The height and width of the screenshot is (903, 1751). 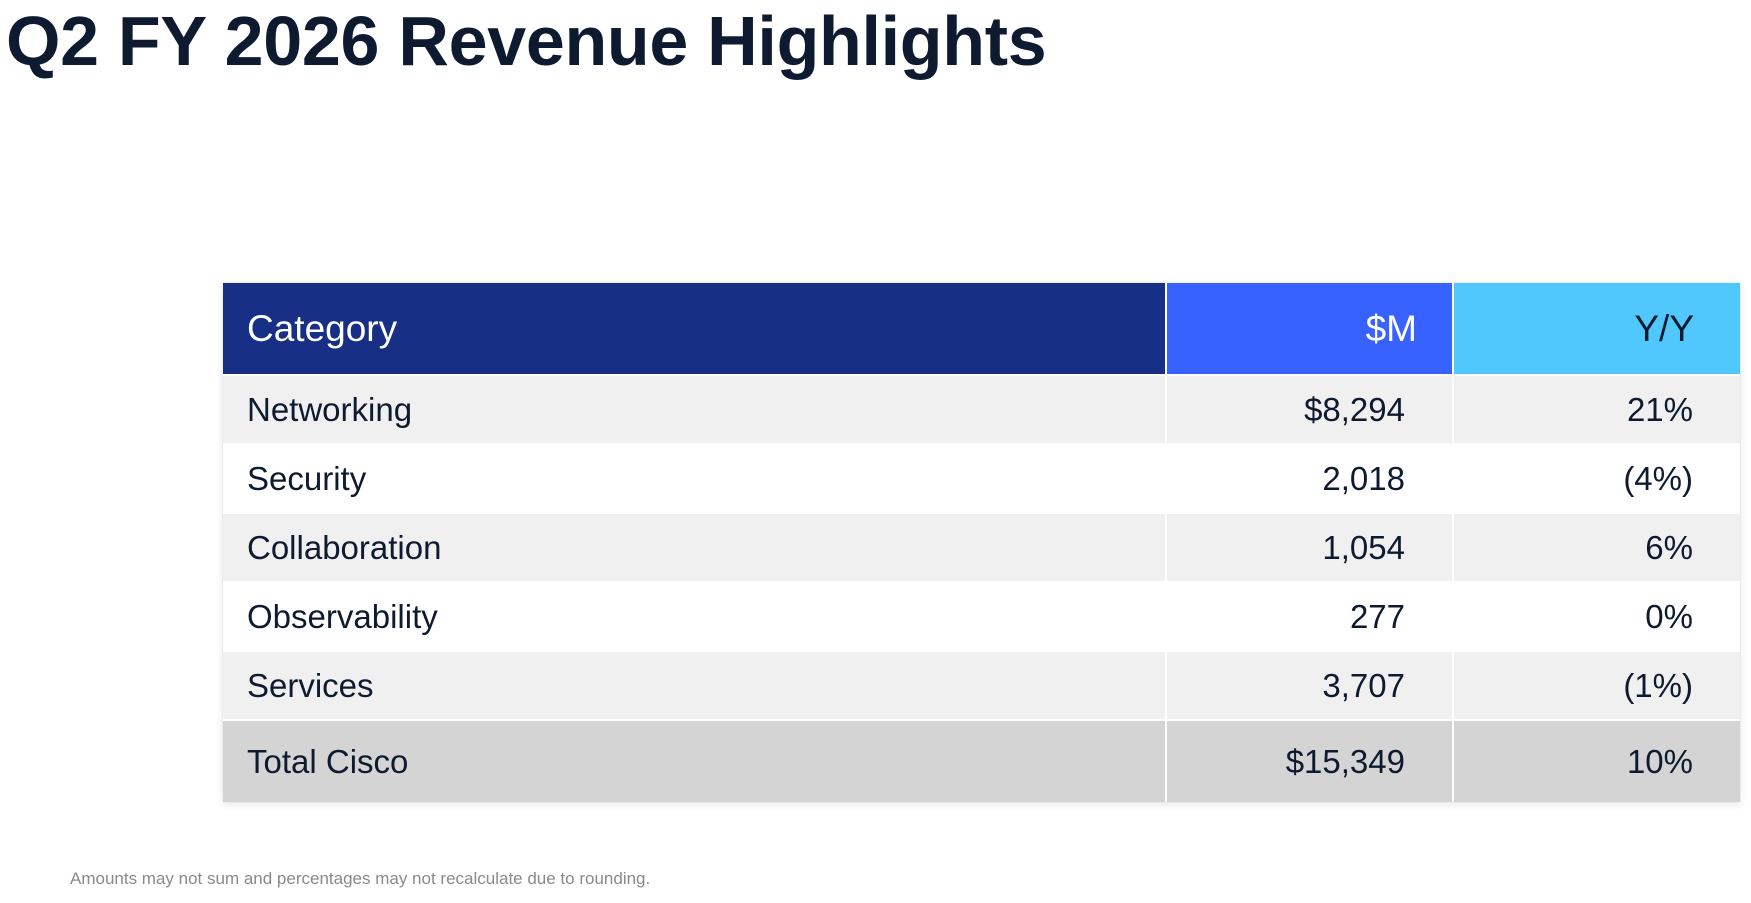 I want to click on total-row: Total Cisco $15,349 10%, so click(x=981, y=761).